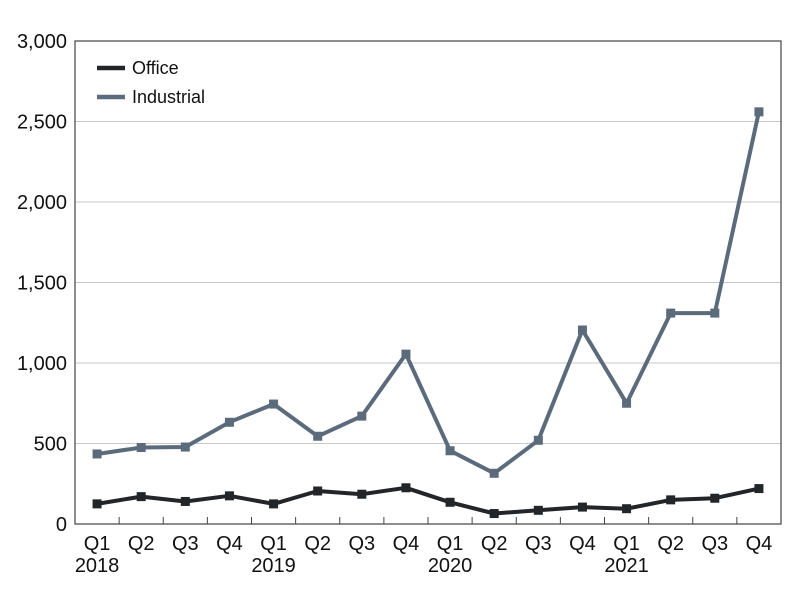 This screenshot has height=600, width=800. I want to click on series-office, so click(428, 501).